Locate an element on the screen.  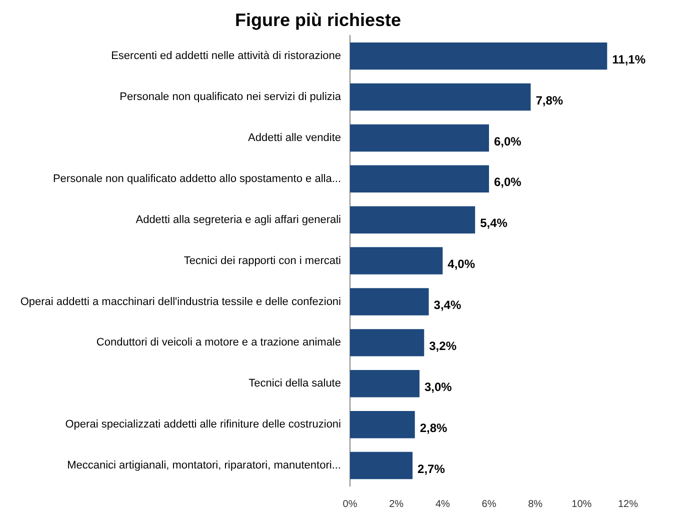
data-label: 3,0% is located at coordinates (438, 387).